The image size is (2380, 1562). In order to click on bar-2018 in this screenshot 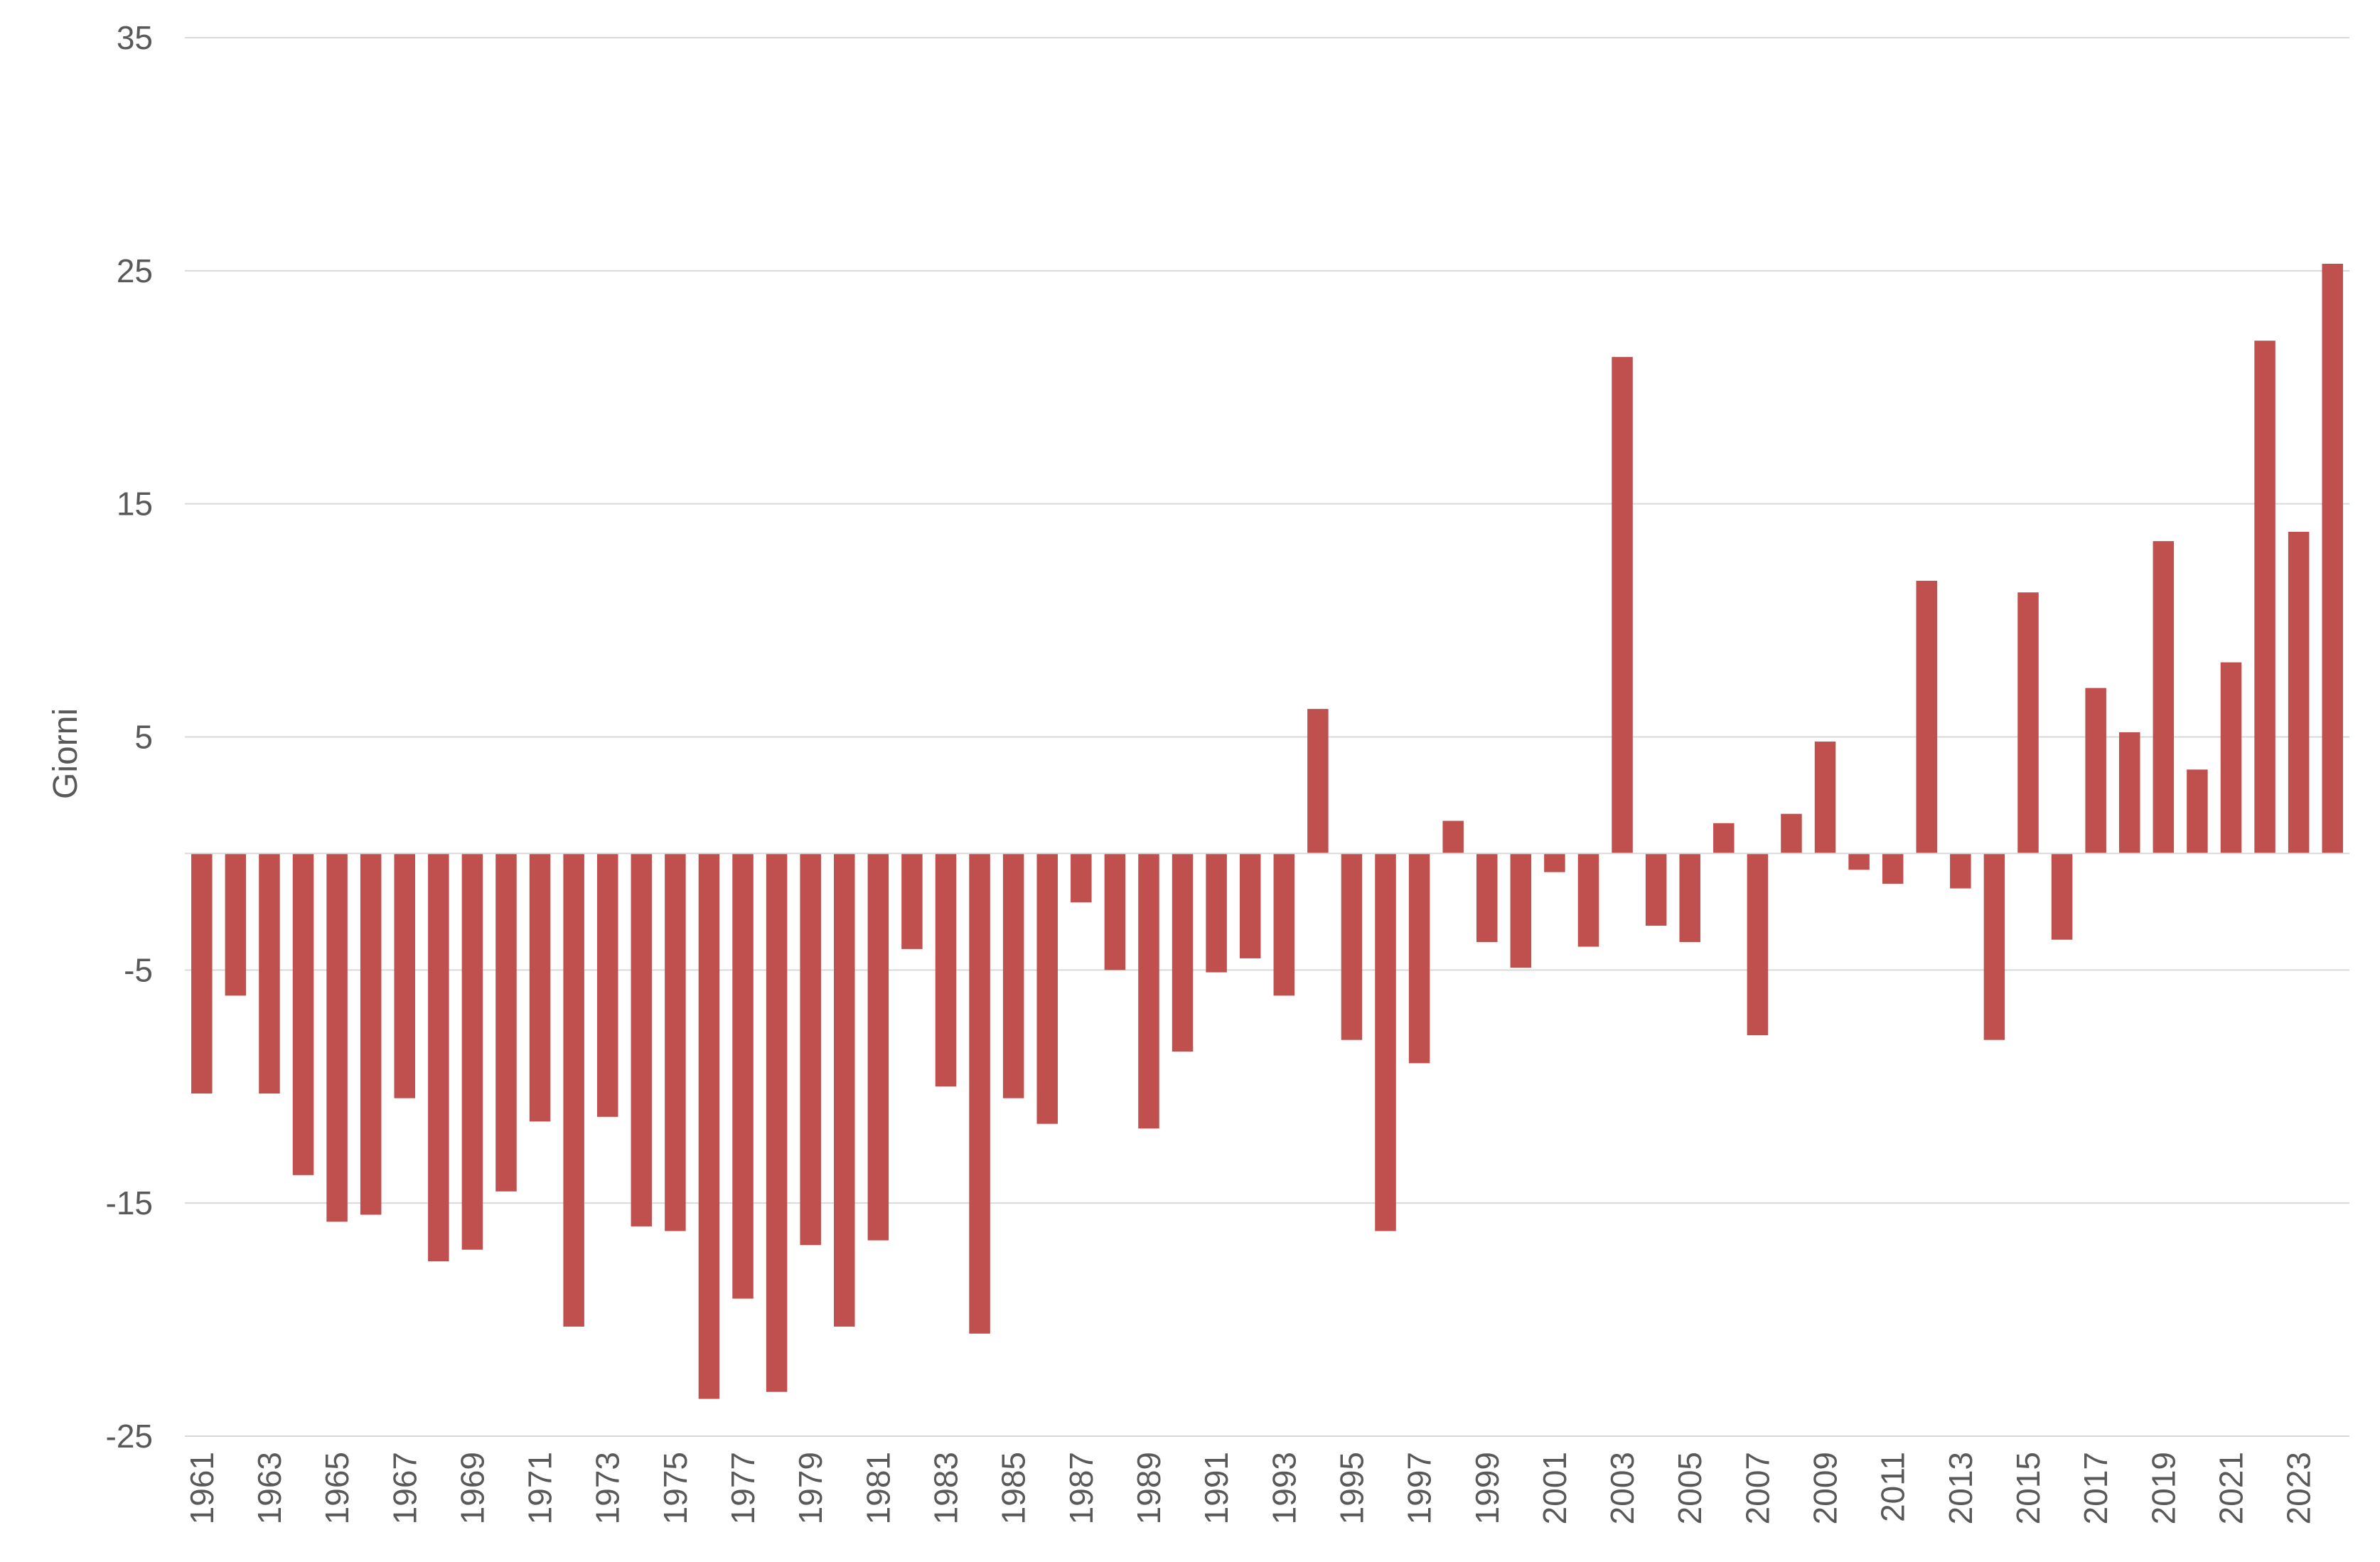, I will do `click(2129, 793)`.